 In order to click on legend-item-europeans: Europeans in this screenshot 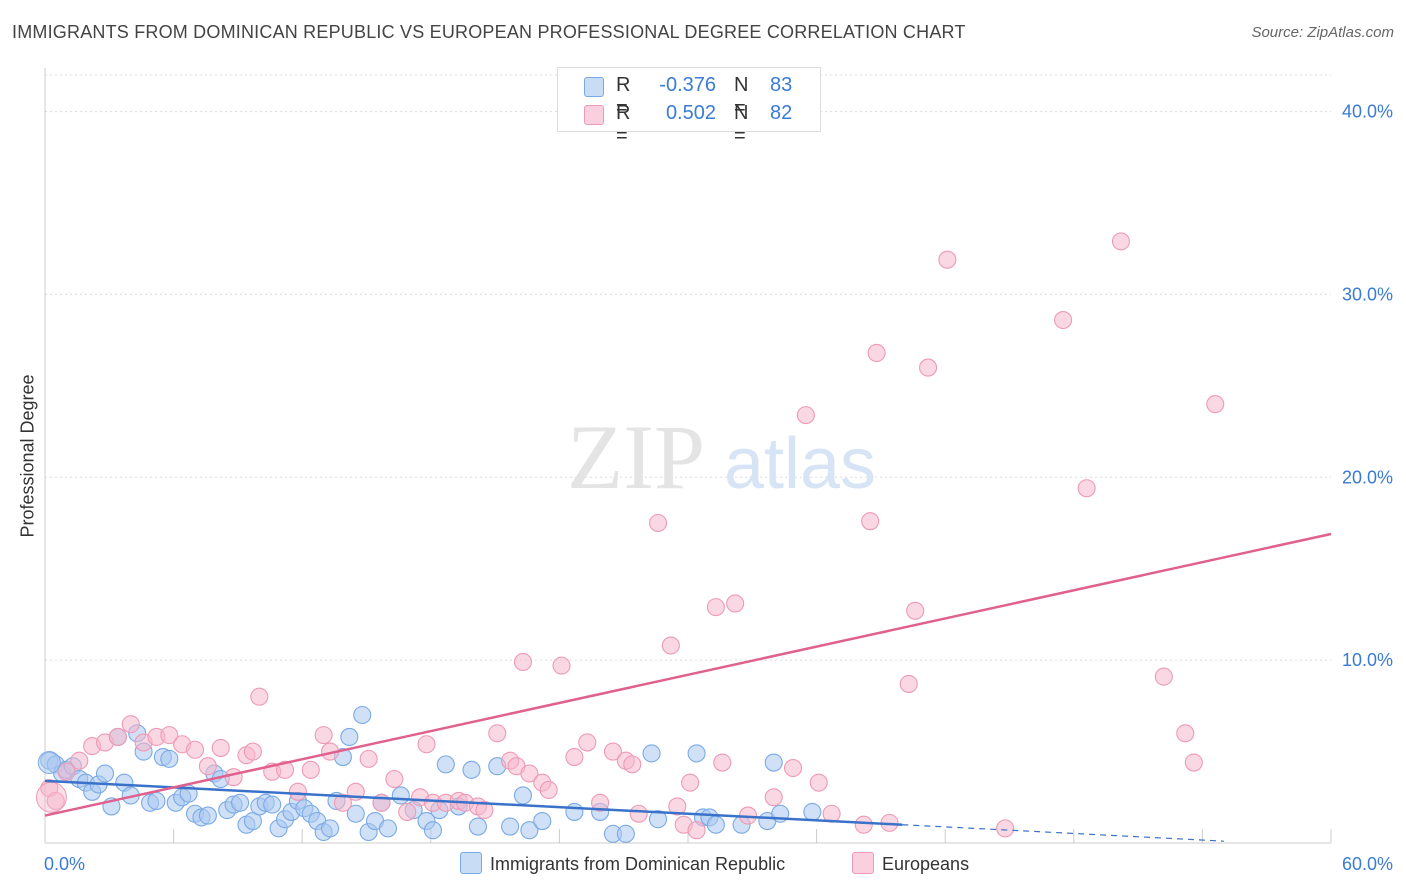, I will do `click(910, 863)`.